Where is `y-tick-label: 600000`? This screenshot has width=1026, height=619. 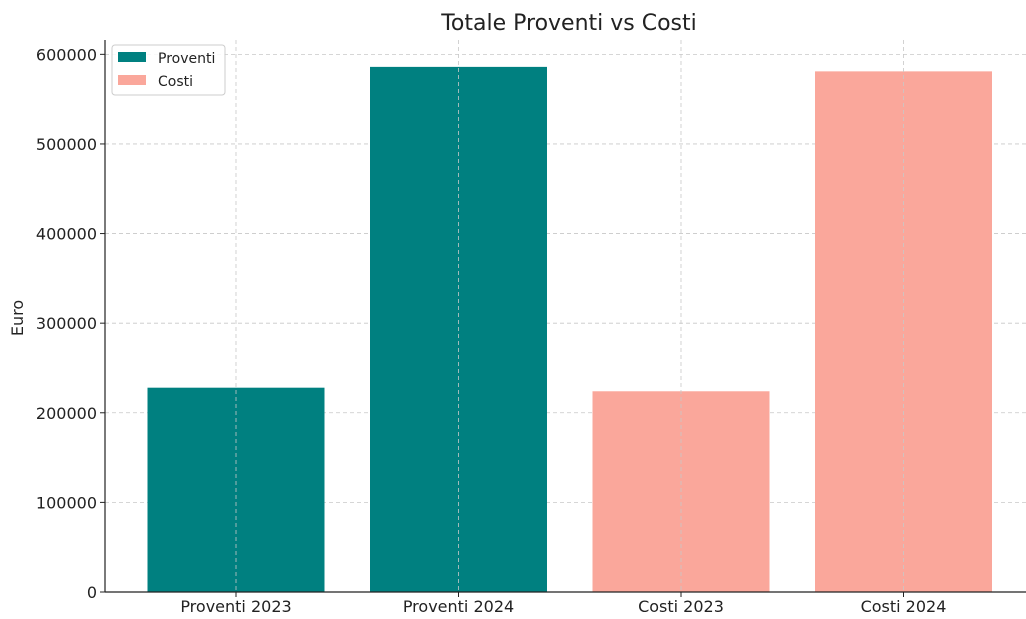
y-tick-label: 600000 is located at coordinates (66, 54).